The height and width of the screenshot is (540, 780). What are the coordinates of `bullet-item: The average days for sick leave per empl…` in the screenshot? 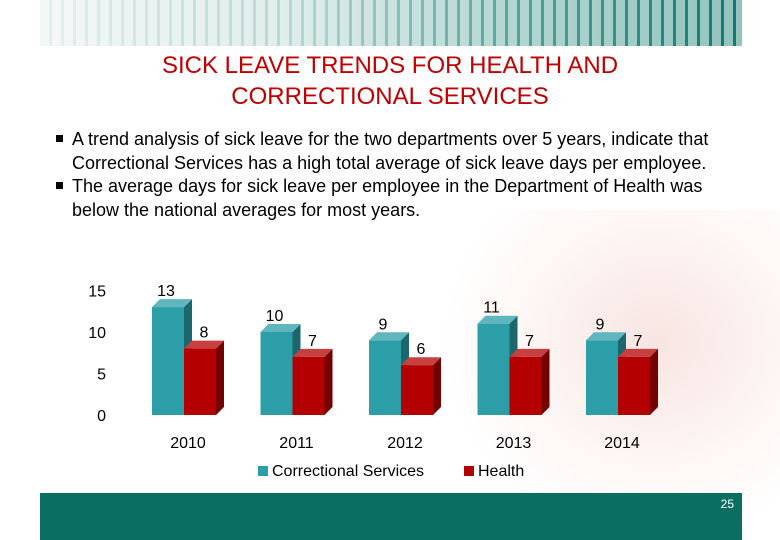 It's located at (402, 198).